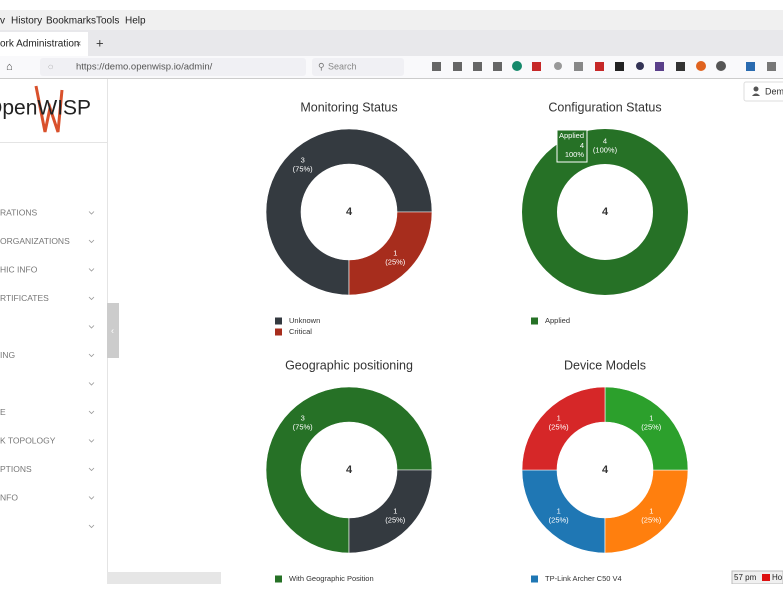 This screenshot has width=783, height=605. What do you see at coordinates (763, 91) in the screenshot?
I see `user-button` at bounding box center [763, 91].